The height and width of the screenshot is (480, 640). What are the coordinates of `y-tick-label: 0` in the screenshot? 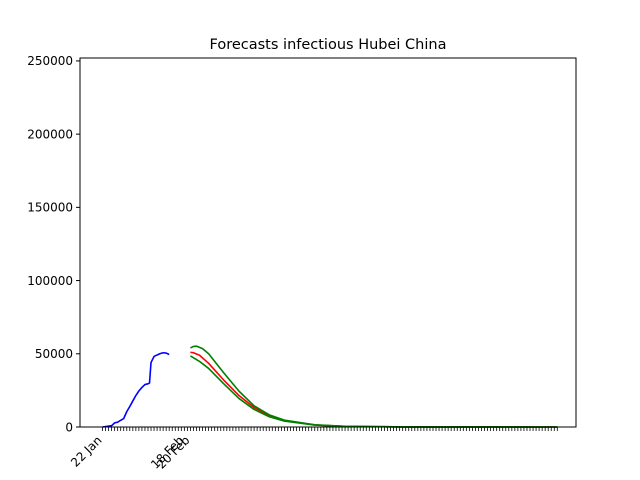 It's located at (69, 427).